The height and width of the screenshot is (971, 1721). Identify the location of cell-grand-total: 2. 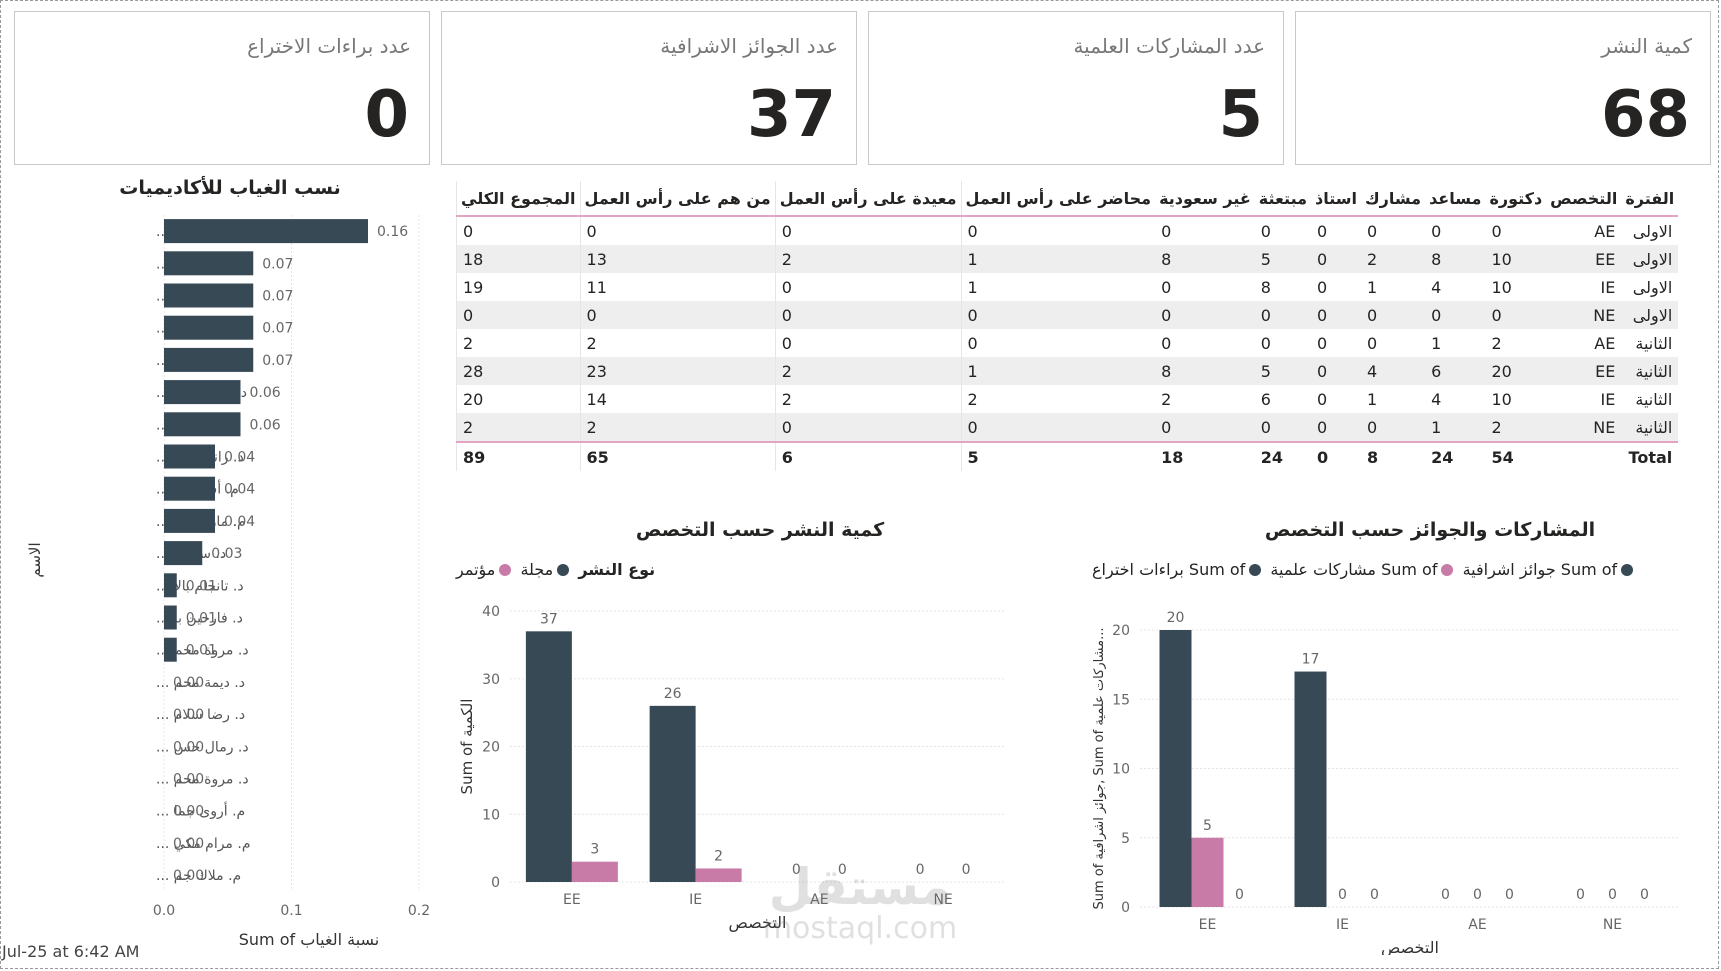
(518, 343).